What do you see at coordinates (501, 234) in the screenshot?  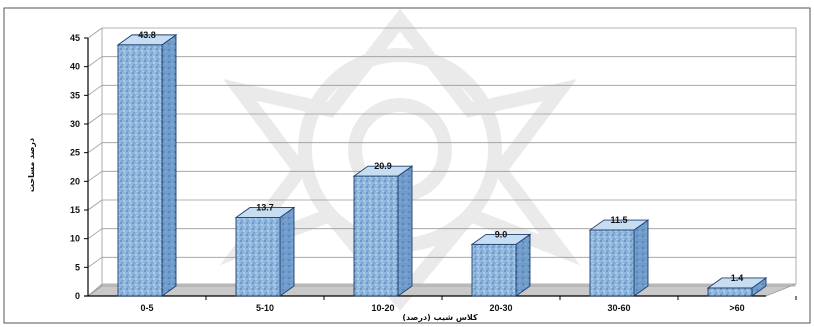 I see `data-label: 9.0` at bounding box center [501, 234].